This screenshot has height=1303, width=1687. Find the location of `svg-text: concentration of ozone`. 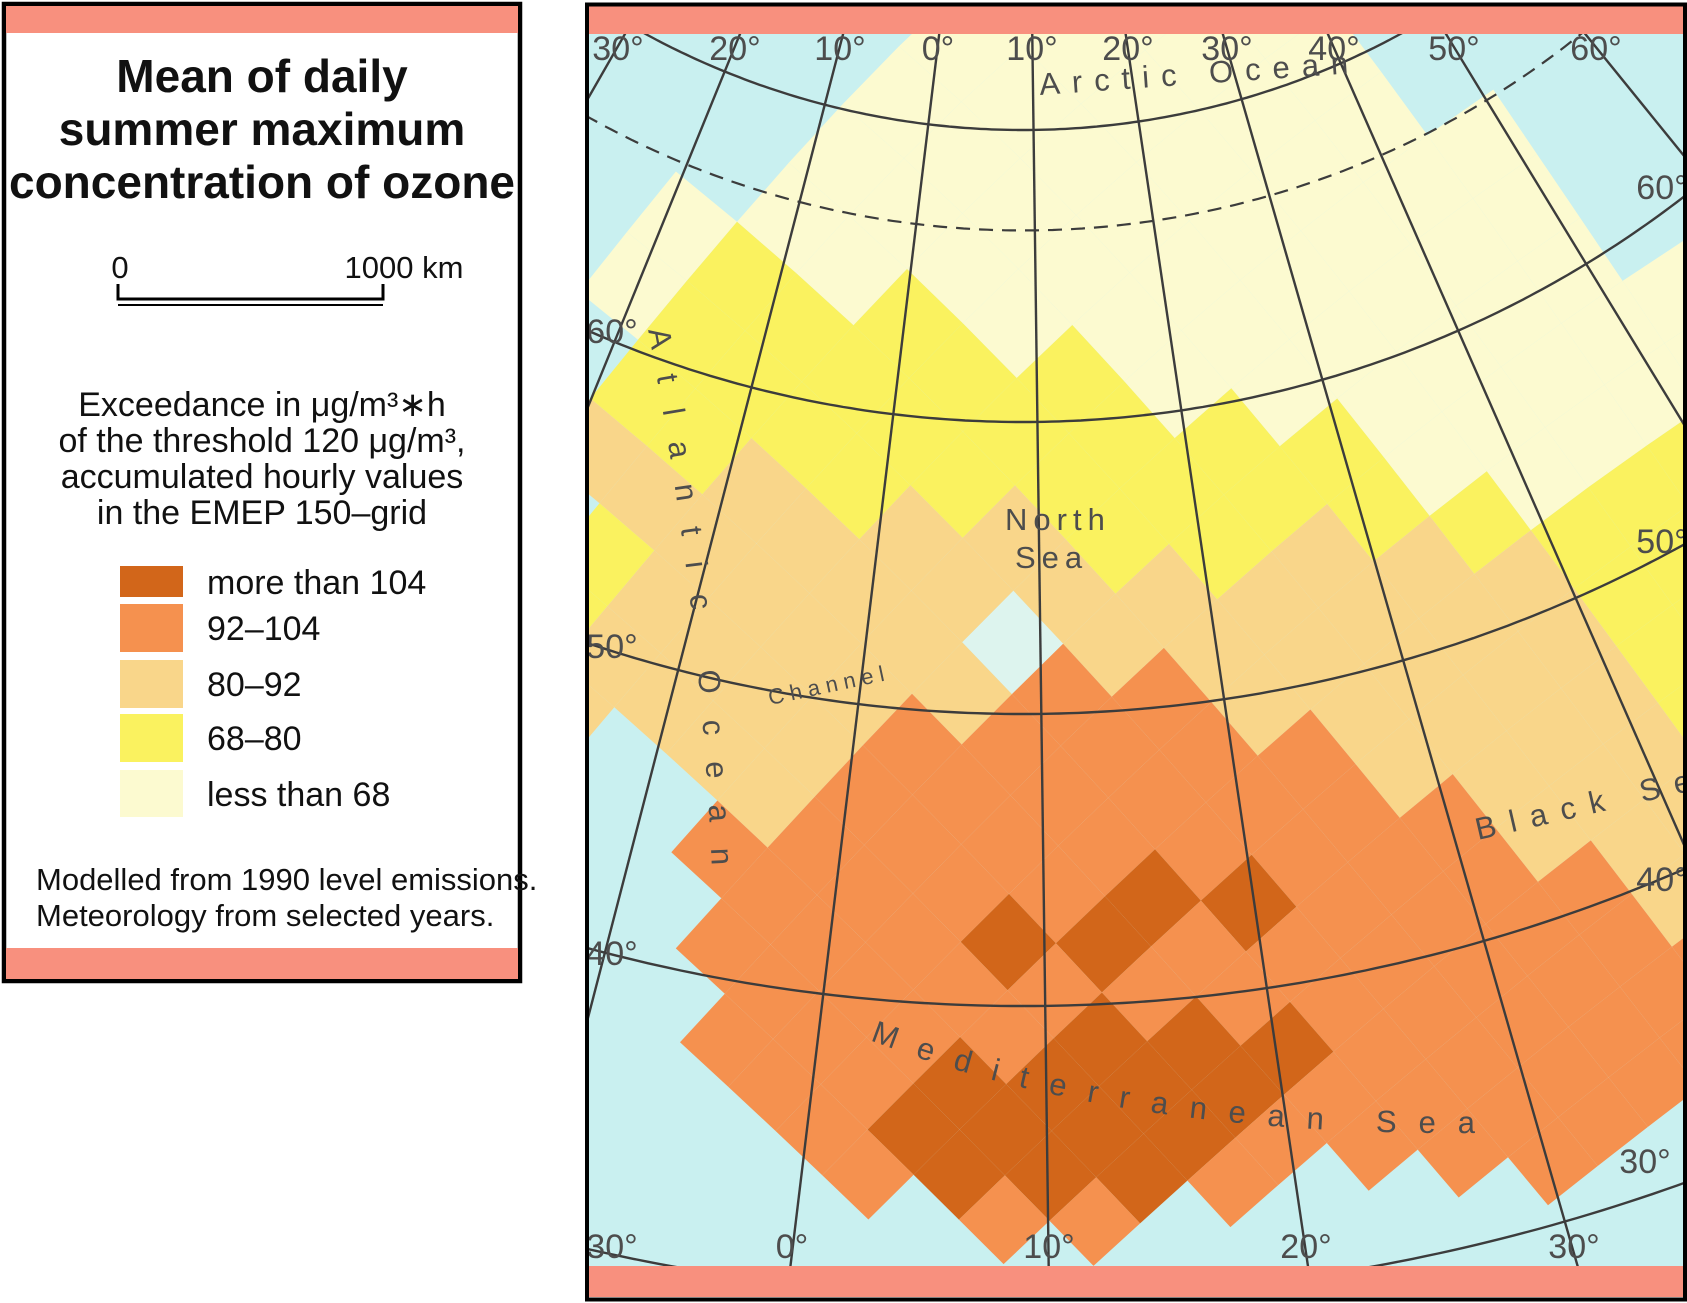

svg-text: concentration of ozone is located at coordinates (262, 182).